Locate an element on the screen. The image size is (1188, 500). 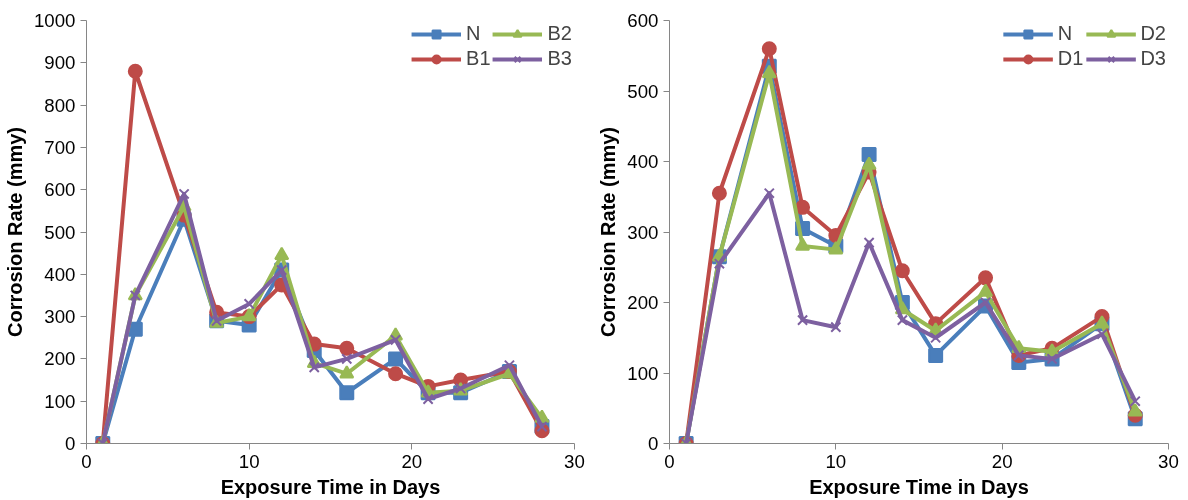
y-tick-label: 1000 is located at coordinates (55, 20).